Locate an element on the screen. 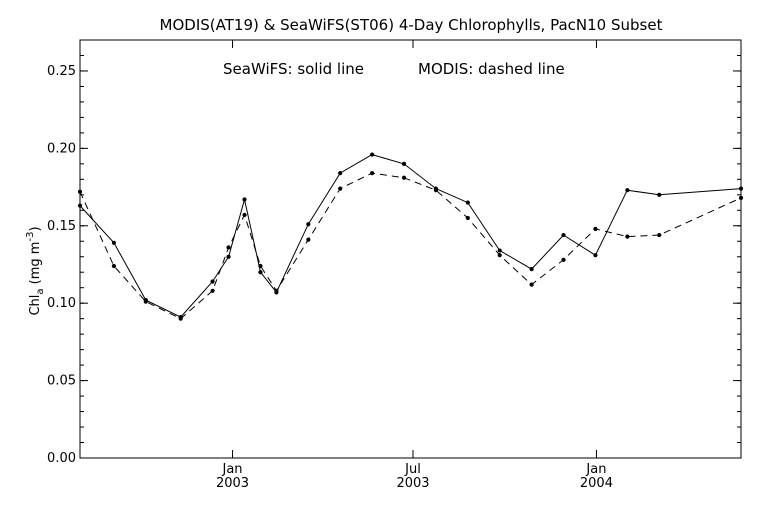 Image resolution: width=768 pixels, height=512 pixels. x-tick-month: Jul is located at coordinates (412, 469).